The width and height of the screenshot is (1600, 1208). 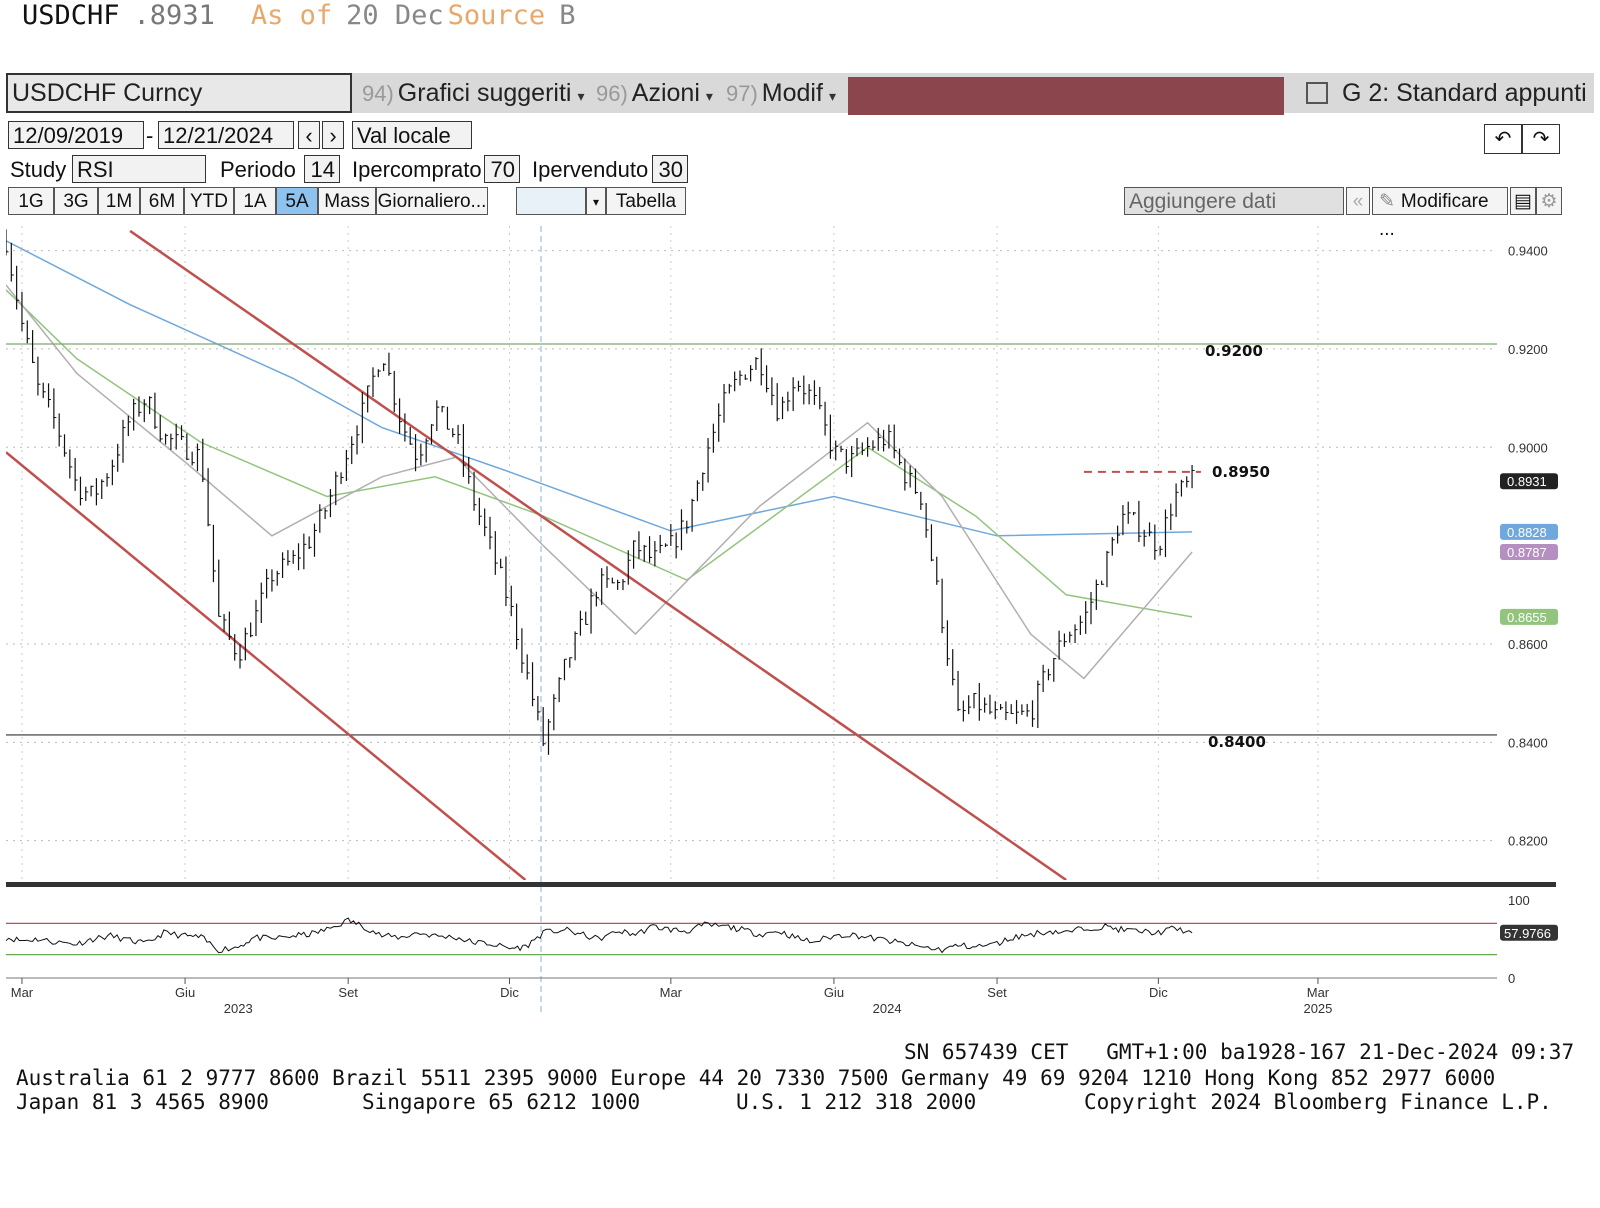 What do you see at coordinates (1318, 1102) in the screenshot?
I see `copyright: Copyright 2024 Bloomberg Finance L.P.` at bounding box center [1318, 1102].